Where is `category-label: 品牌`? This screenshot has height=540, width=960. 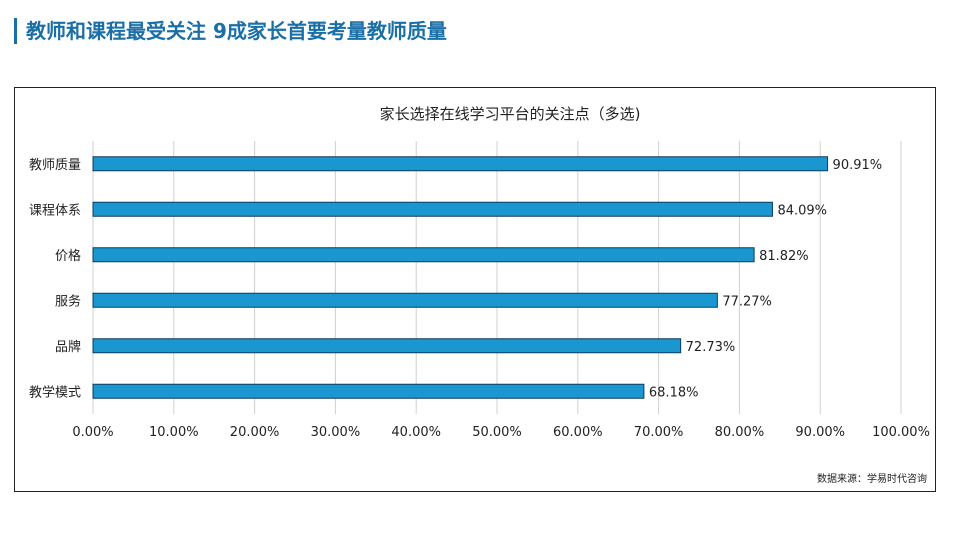 category-label: 品牌 is located at coordinates (68, 347).